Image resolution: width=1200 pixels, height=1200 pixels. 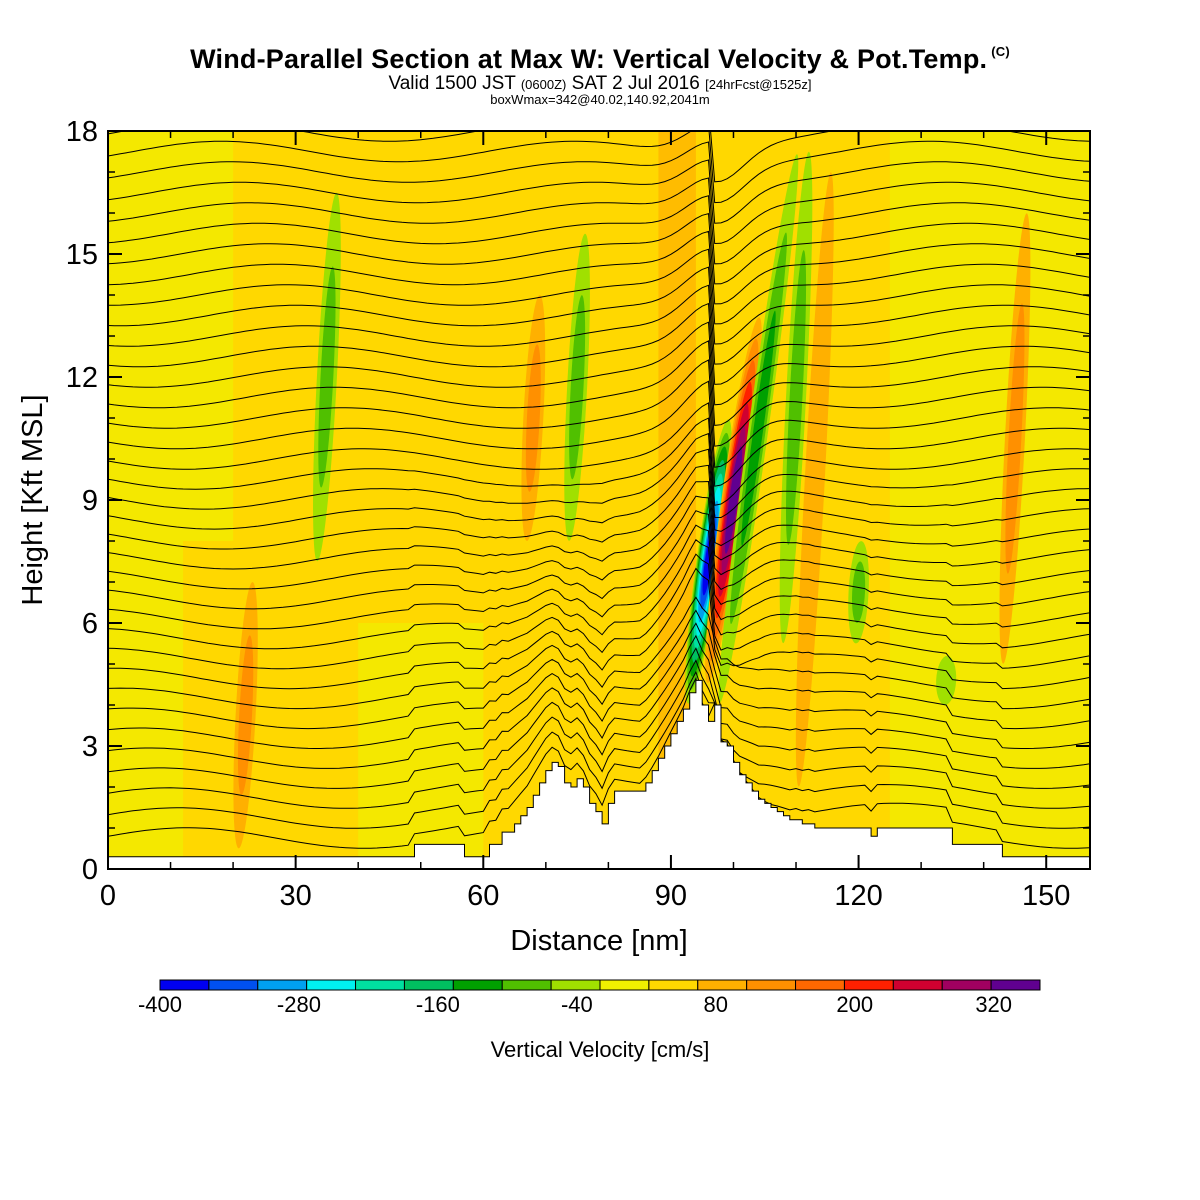 What do you see at coordinates (438, 1004) in the screenshot?
I see `colorbar-tick-label-2: -160` at bounding box center [438, 1004].